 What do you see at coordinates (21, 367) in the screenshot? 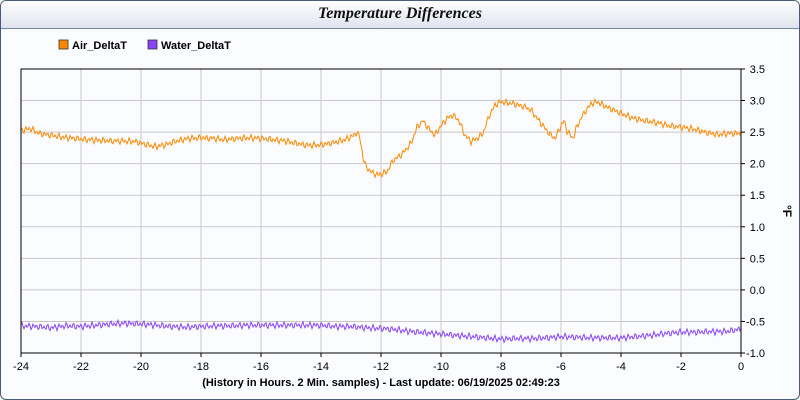
I see `x-tick-label: -24` at bounding box center [21, 367].